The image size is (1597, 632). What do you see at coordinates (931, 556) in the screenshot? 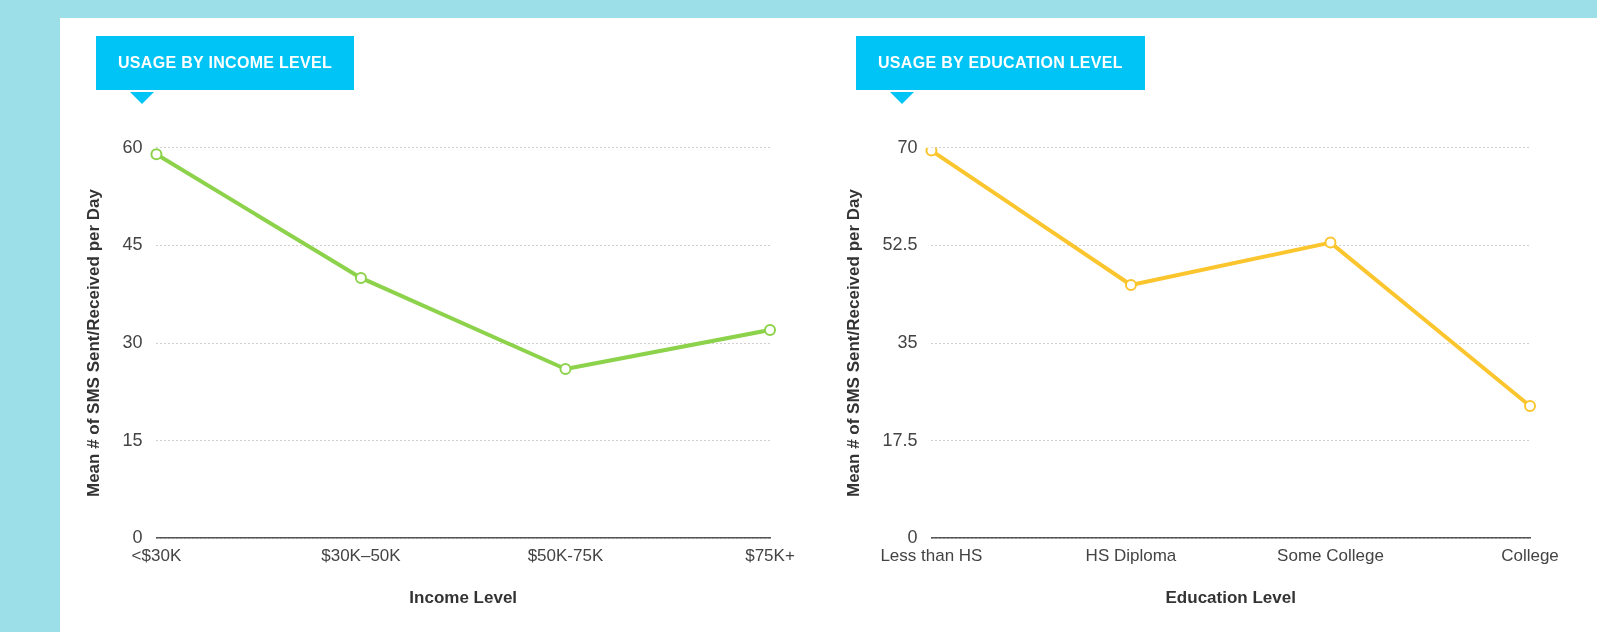
I see `x-tick-label: Less than HS` at bounding box center [931, 556].